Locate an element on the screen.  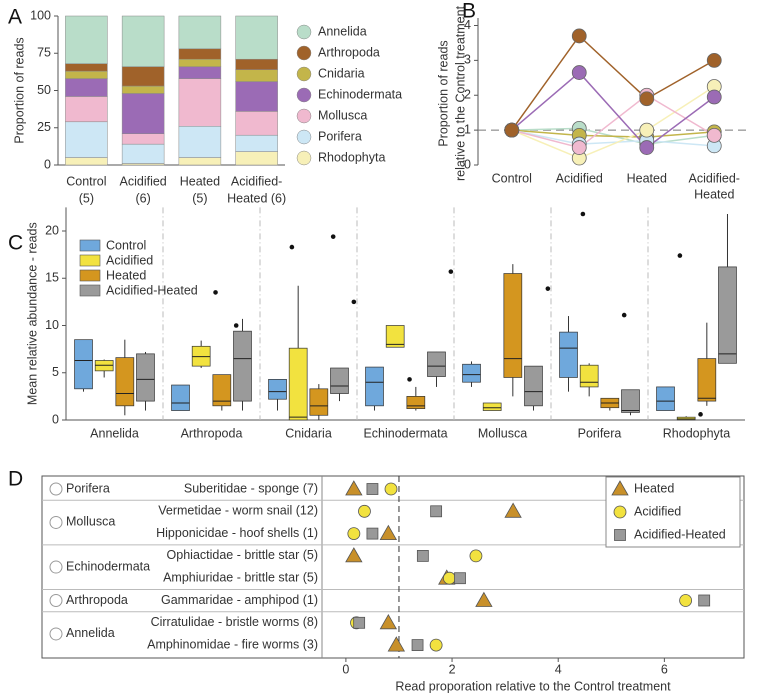
y-tick-label: 100 is located at coordinates (40, 15).